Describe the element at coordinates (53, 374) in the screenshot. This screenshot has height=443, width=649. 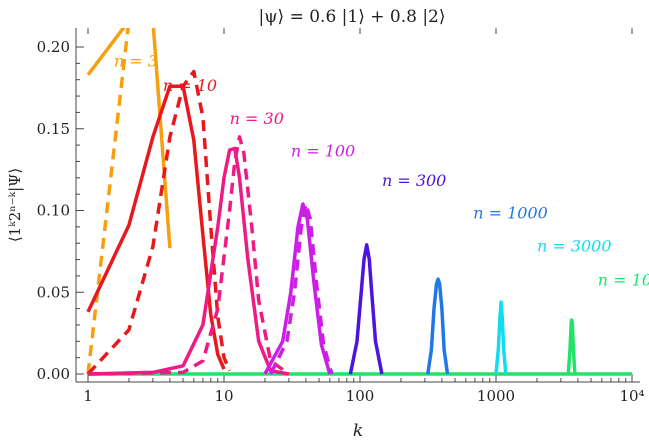
I see `y-tick-label: 0.00` at that location.